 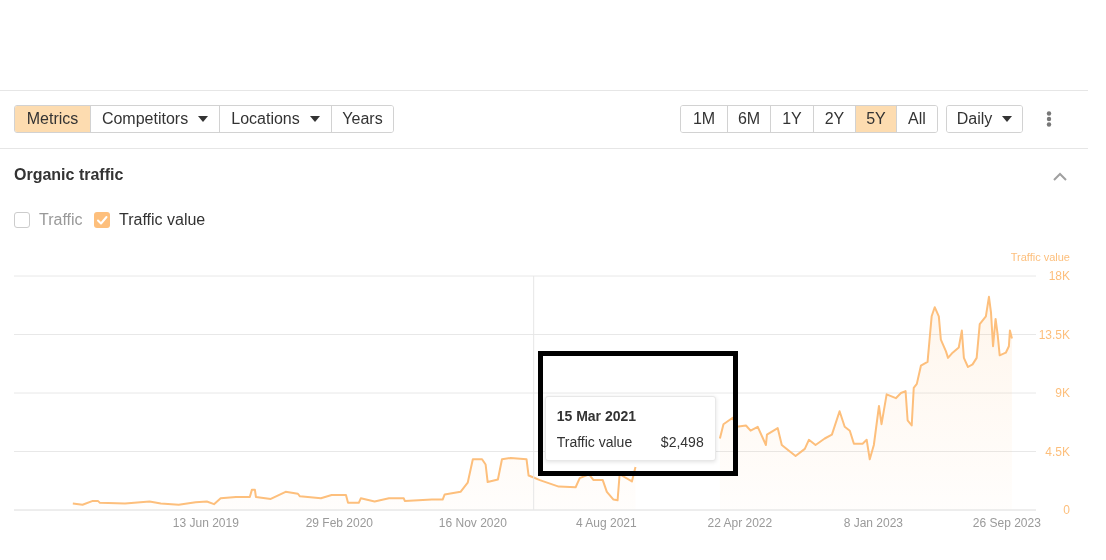 What do you see at coordinates (594, 442) in the screenshot?
I see `annotation: Traffic value` at bounding box center [594, 442].